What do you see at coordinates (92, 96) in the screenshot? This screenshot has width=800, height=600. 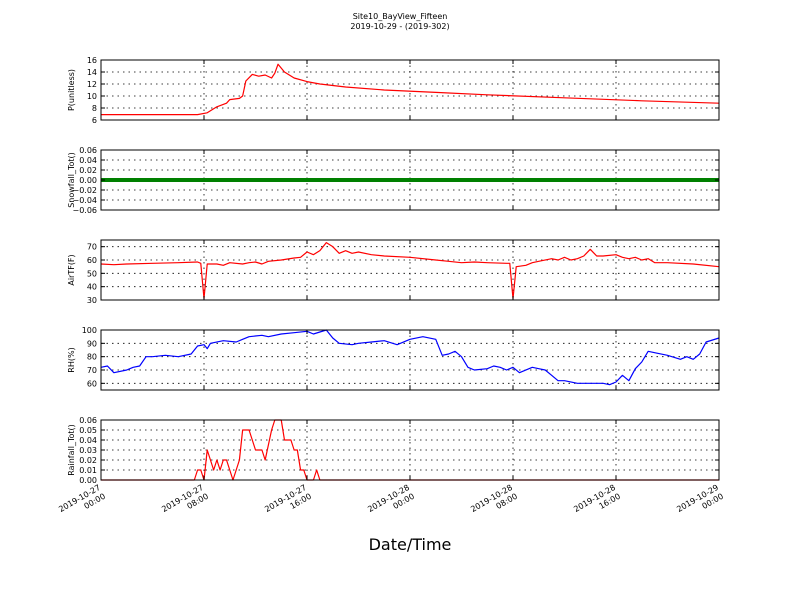 I see `y-tick-label: 10` at bounding box center [92, 96].